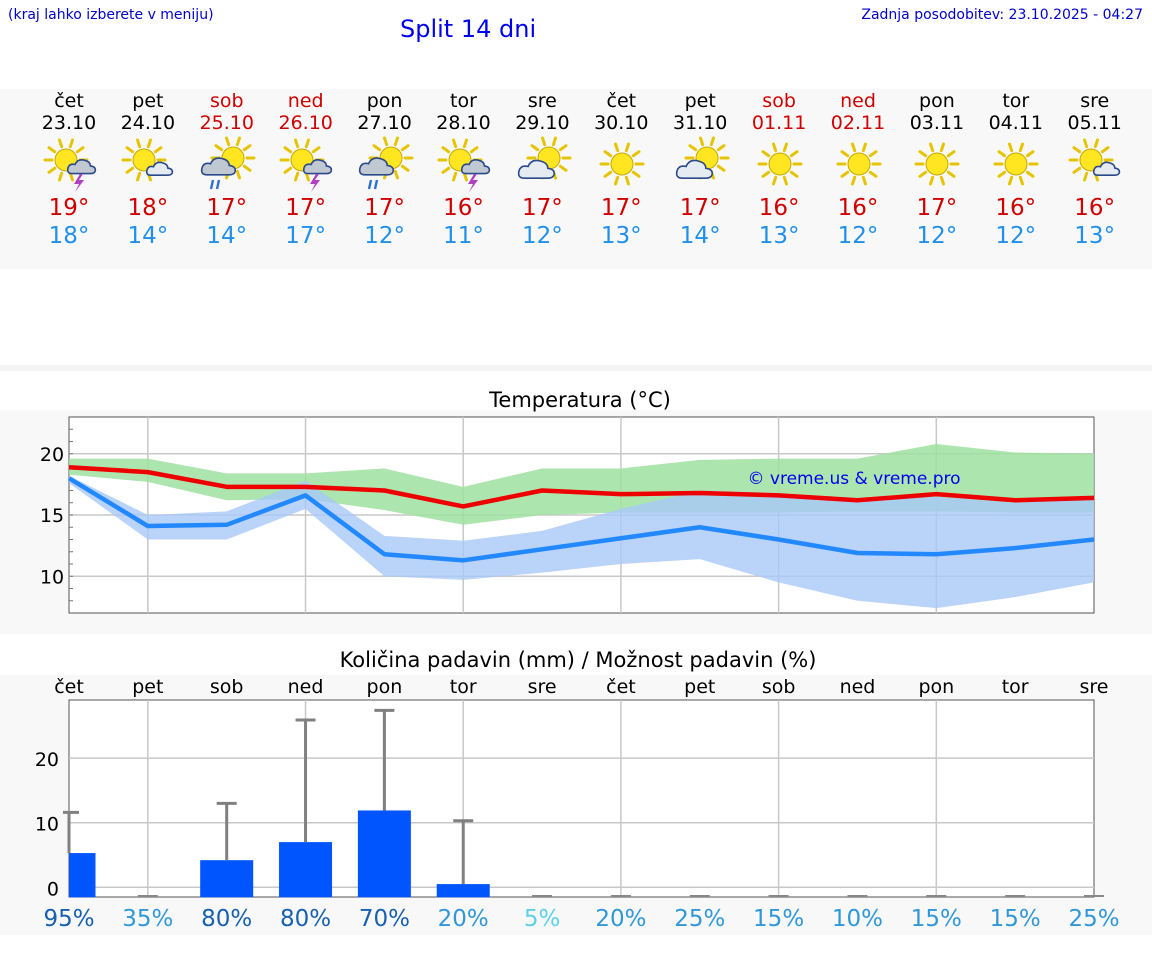 The image size is (1152, 975). I want to click on day-date: 04.11, so click(1015, 123).